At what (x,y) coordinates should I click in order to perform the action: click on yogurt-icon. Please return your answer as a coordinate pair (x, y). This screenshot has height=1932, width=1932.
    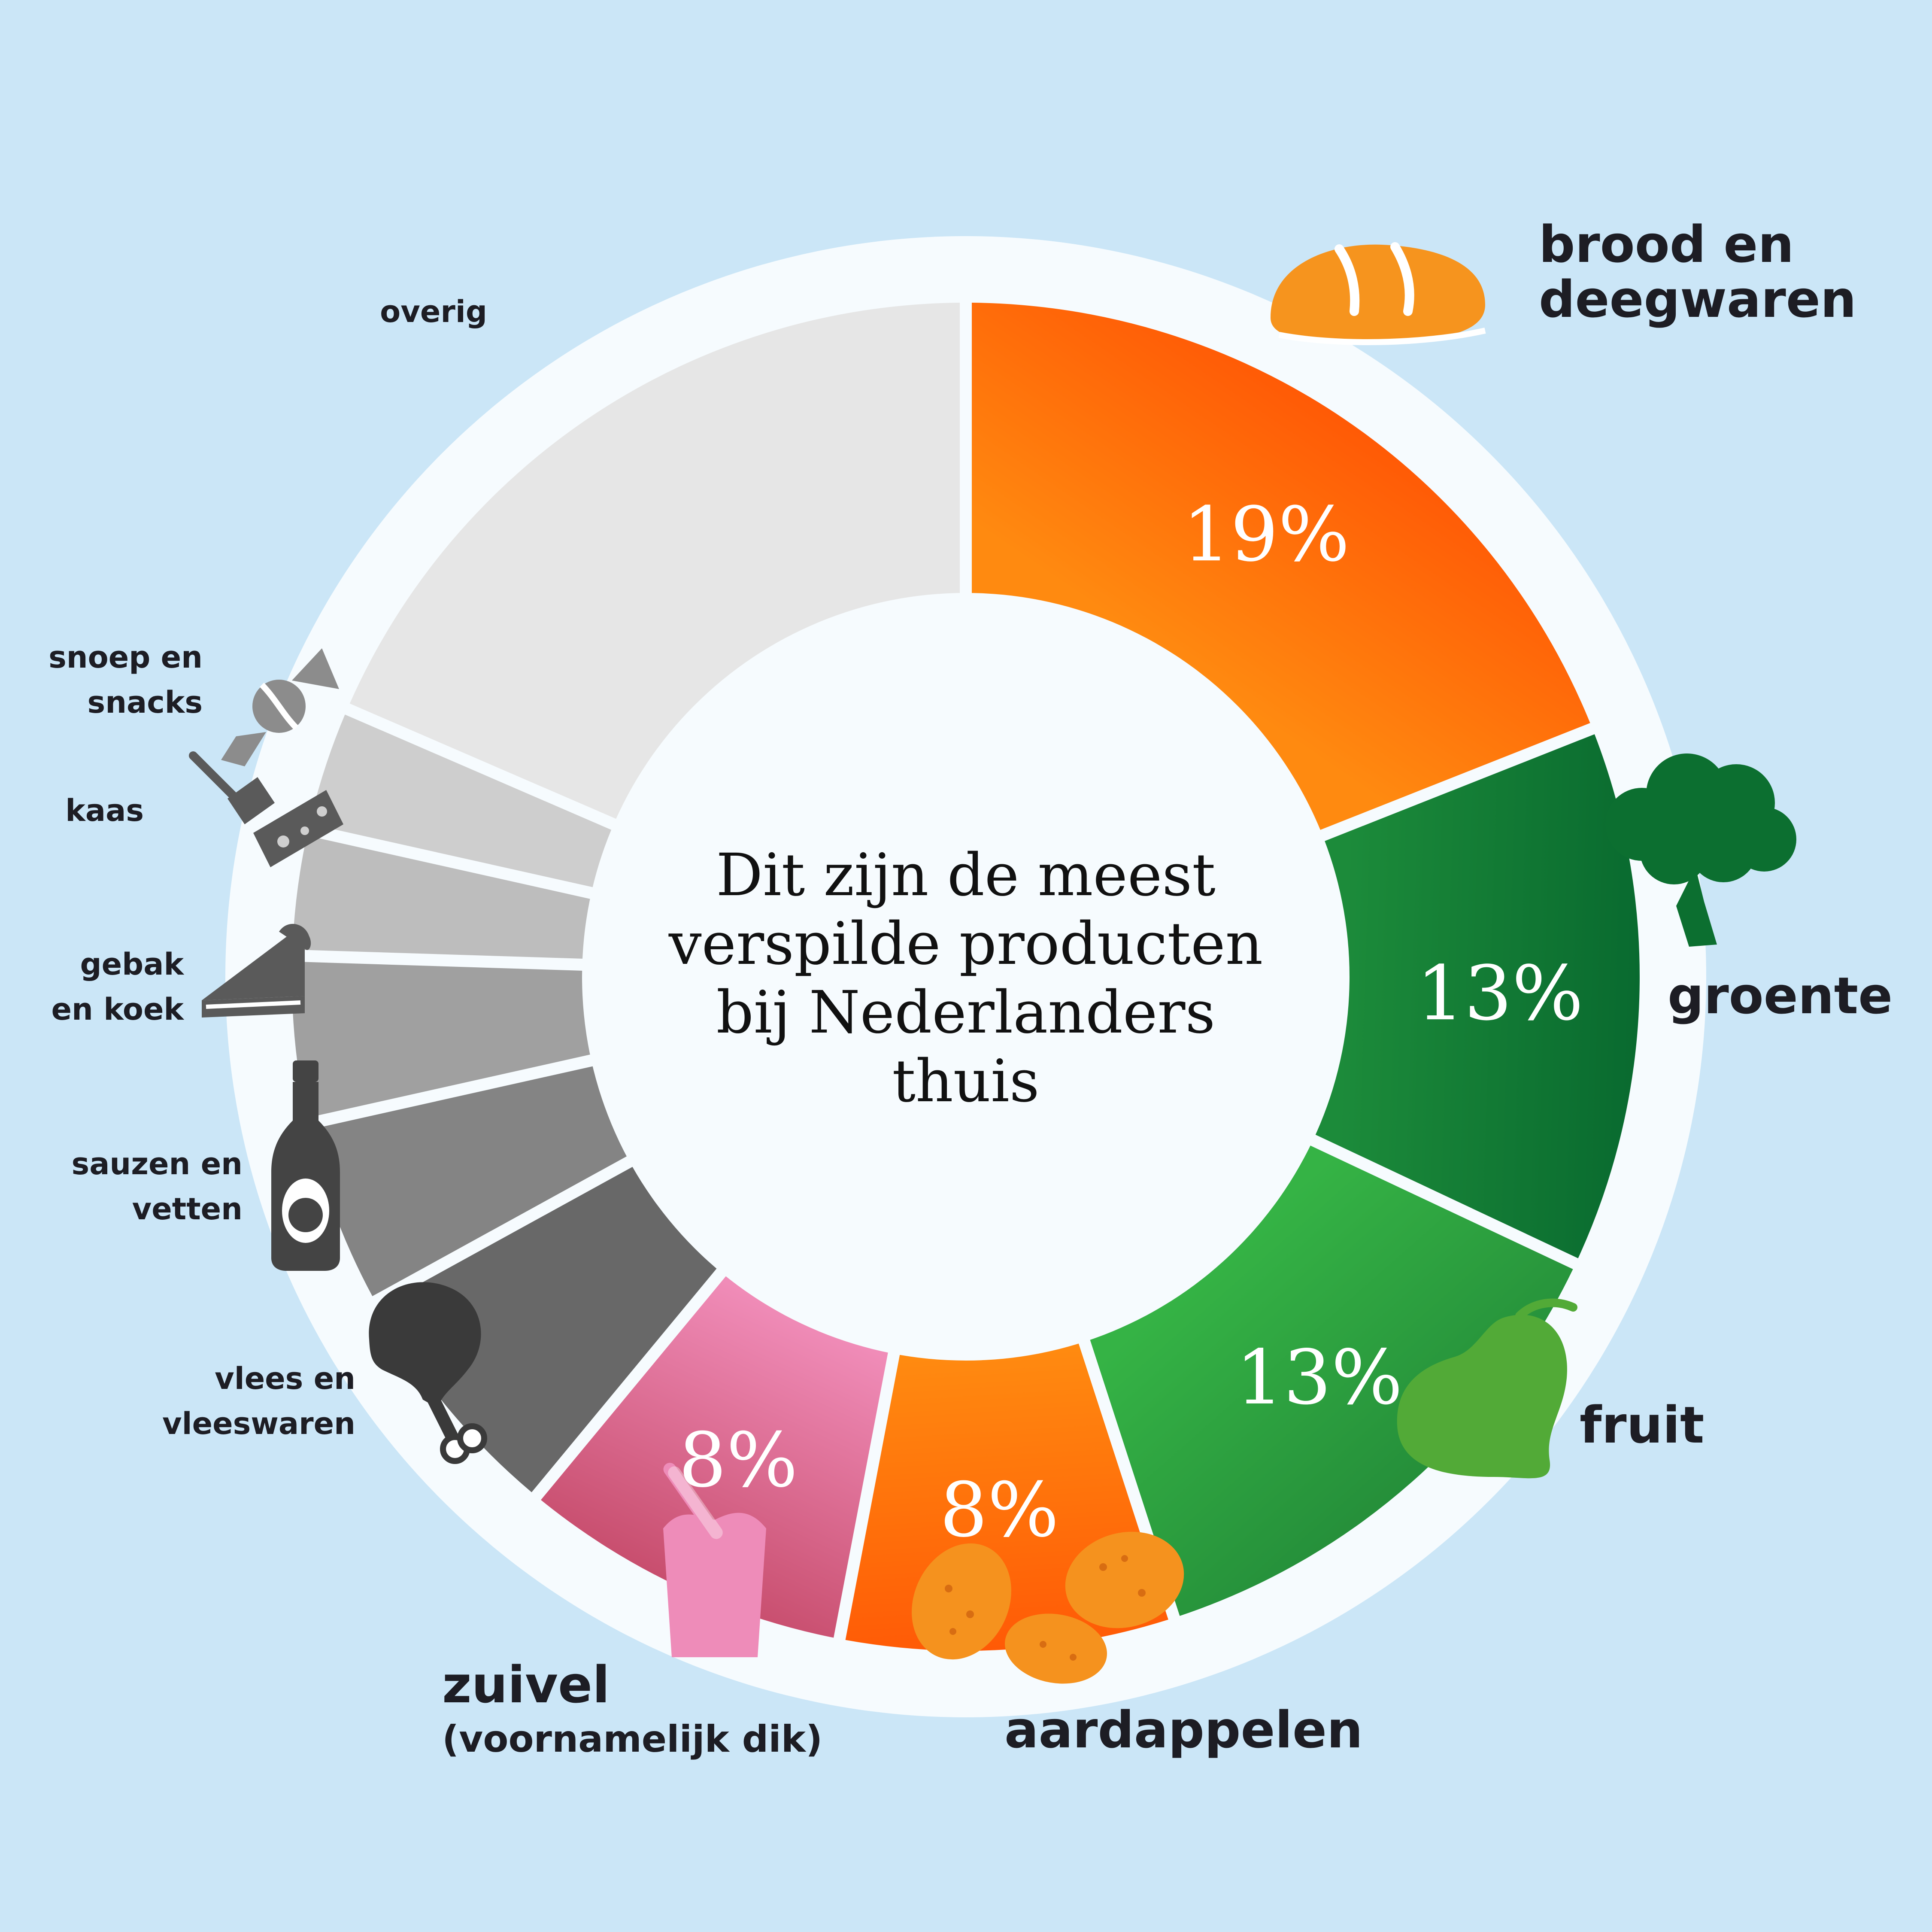
    Looking at the image, I should click on (714, 1560).